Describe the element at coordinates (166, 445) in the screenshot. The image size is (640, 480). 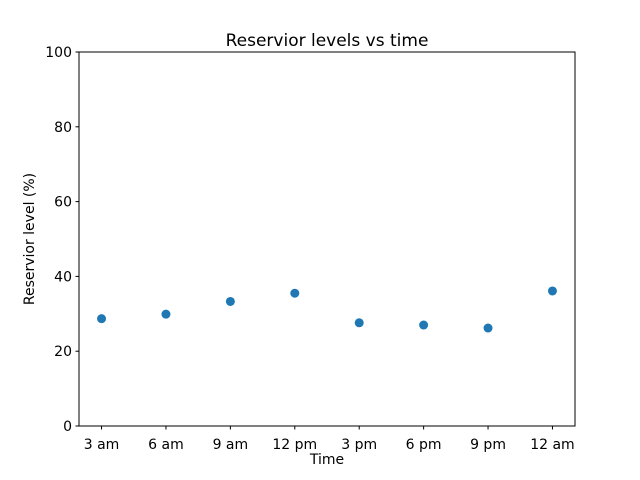
I see `x-tick-label: 6 am` at that location.